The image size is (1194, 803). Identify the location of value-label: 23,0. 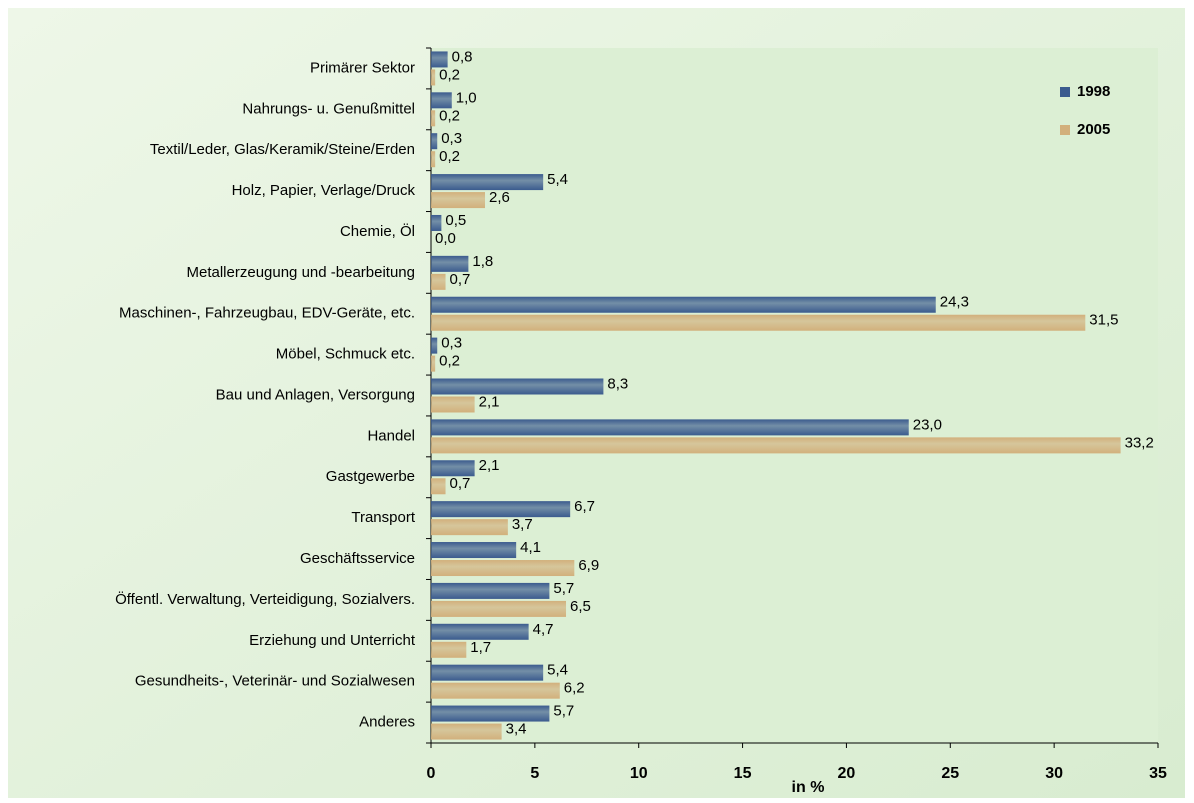
(927, 424).